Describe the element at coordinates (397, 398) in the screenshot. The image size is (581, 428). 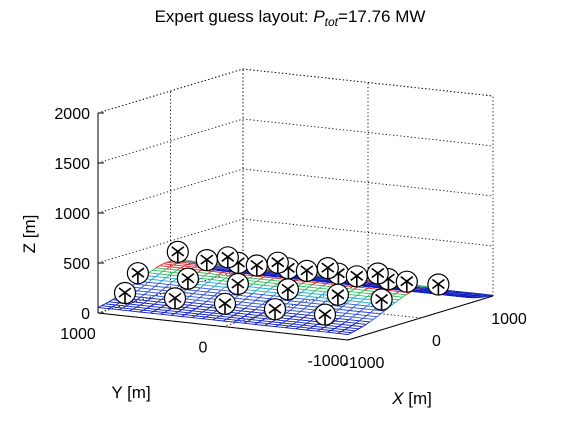
I see `x-axis-label-var: X` at that location.